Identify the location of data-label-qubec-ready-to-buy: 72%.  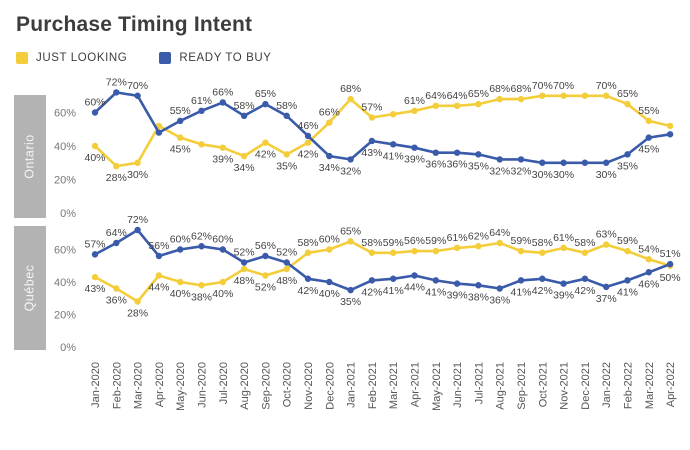
(137, 220).